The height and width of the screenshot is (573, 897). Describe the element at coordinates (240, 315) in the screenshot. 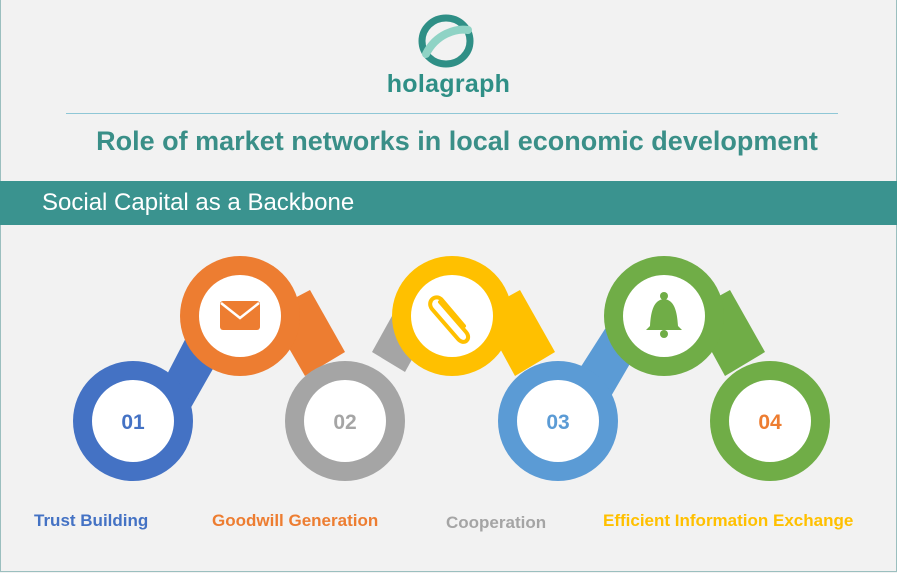

I see `envelope-icon` at that location.